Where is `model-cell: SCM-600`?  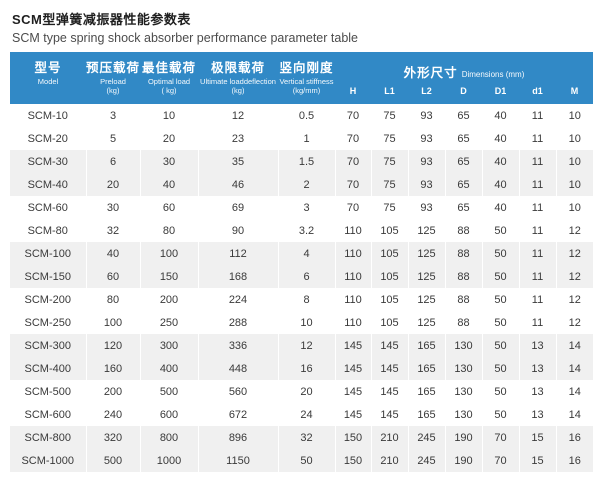
model-cell: SCM-600 is located at coordinates (48, 414).